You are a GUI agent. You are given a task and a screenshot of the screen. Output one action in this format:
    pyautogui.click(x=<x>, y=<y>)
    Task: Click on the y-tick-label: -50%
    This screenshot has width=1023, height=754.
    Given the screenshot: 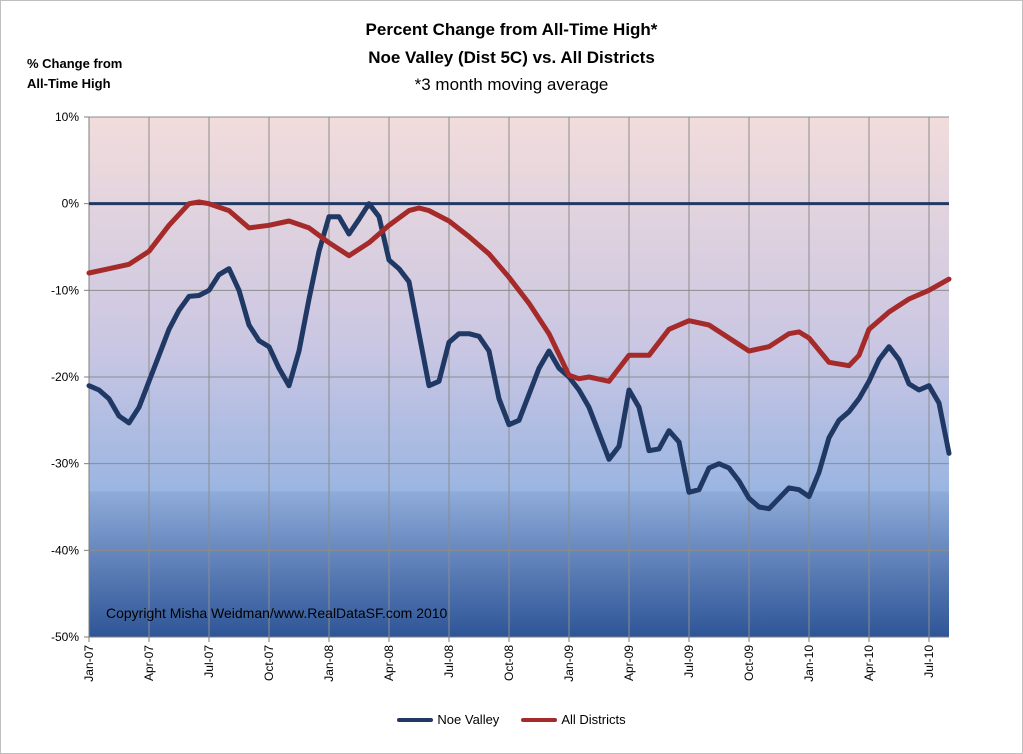 What is the action you would take?
    pyautogui.click(x=65, y=637)
    